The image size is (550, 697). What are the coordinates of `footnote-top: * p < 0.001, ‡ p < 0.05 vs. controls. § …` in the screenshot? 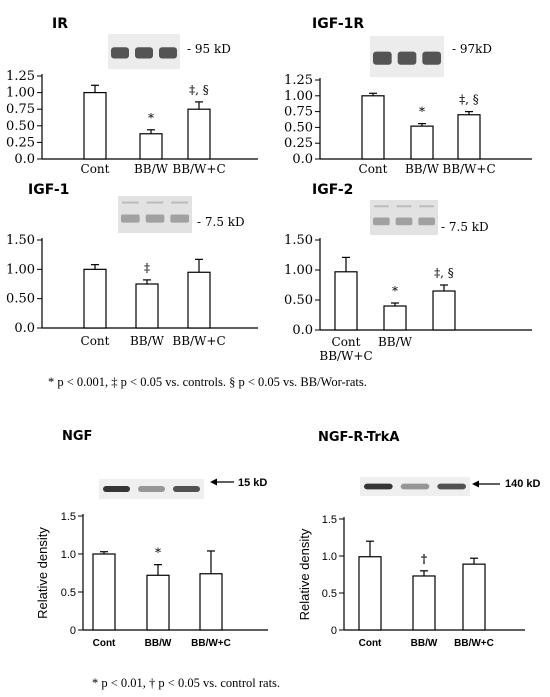 It's located at (207, 382).